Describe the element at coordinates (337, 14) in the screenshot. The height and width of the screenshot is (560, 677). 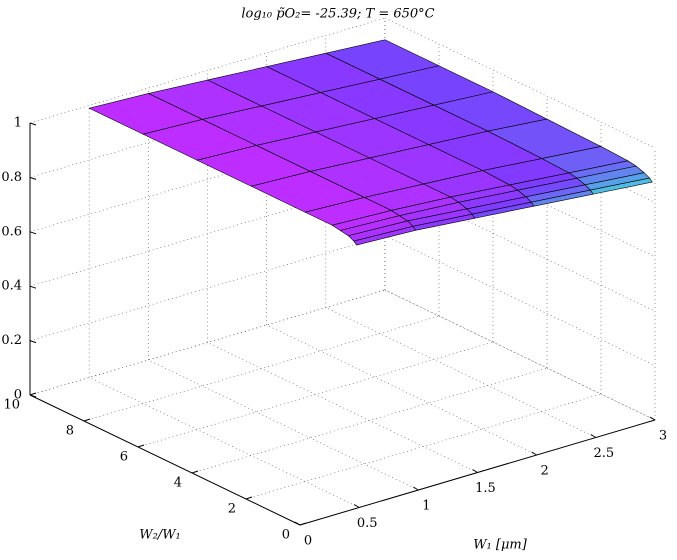
I see `chart-title: log₁₀ p̃O₂= -25.39; T = 650°C` at that location.